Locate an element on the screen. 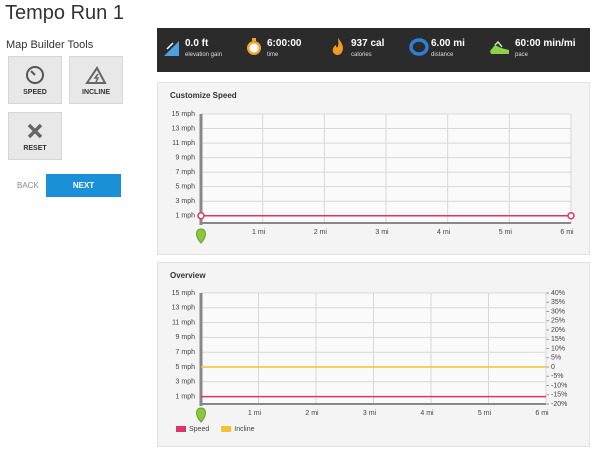 The image size is (600, 452). pace-icon is located at coordinates (499, 47).